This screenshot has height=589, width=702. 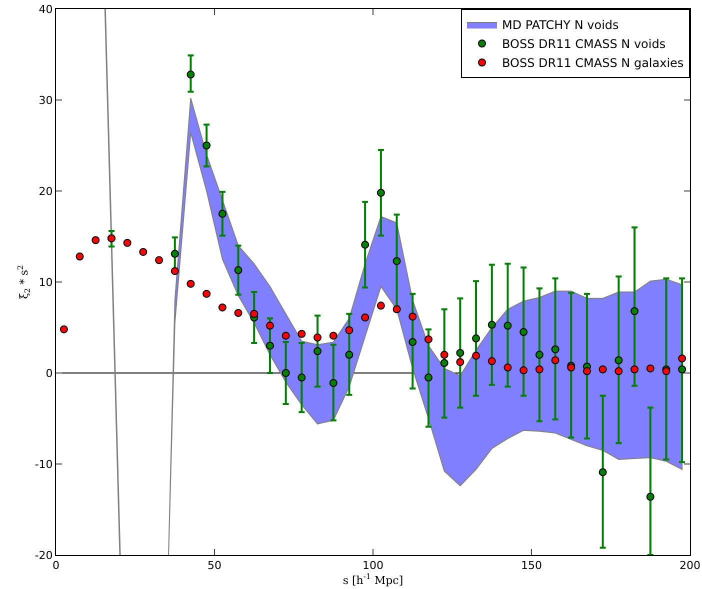 I want to click on x-tick-label: 200, so click(x=690, y=565).